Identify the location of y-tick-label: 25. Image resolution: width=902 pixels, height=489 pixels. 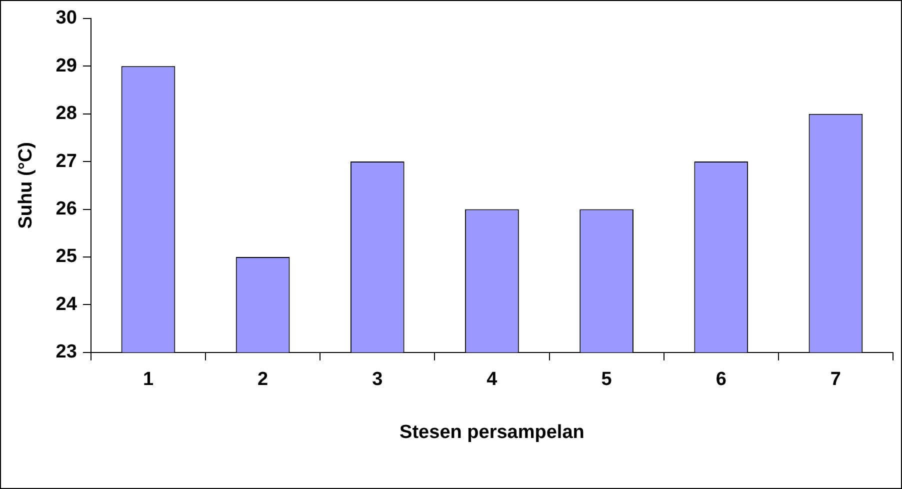
(67, 257).